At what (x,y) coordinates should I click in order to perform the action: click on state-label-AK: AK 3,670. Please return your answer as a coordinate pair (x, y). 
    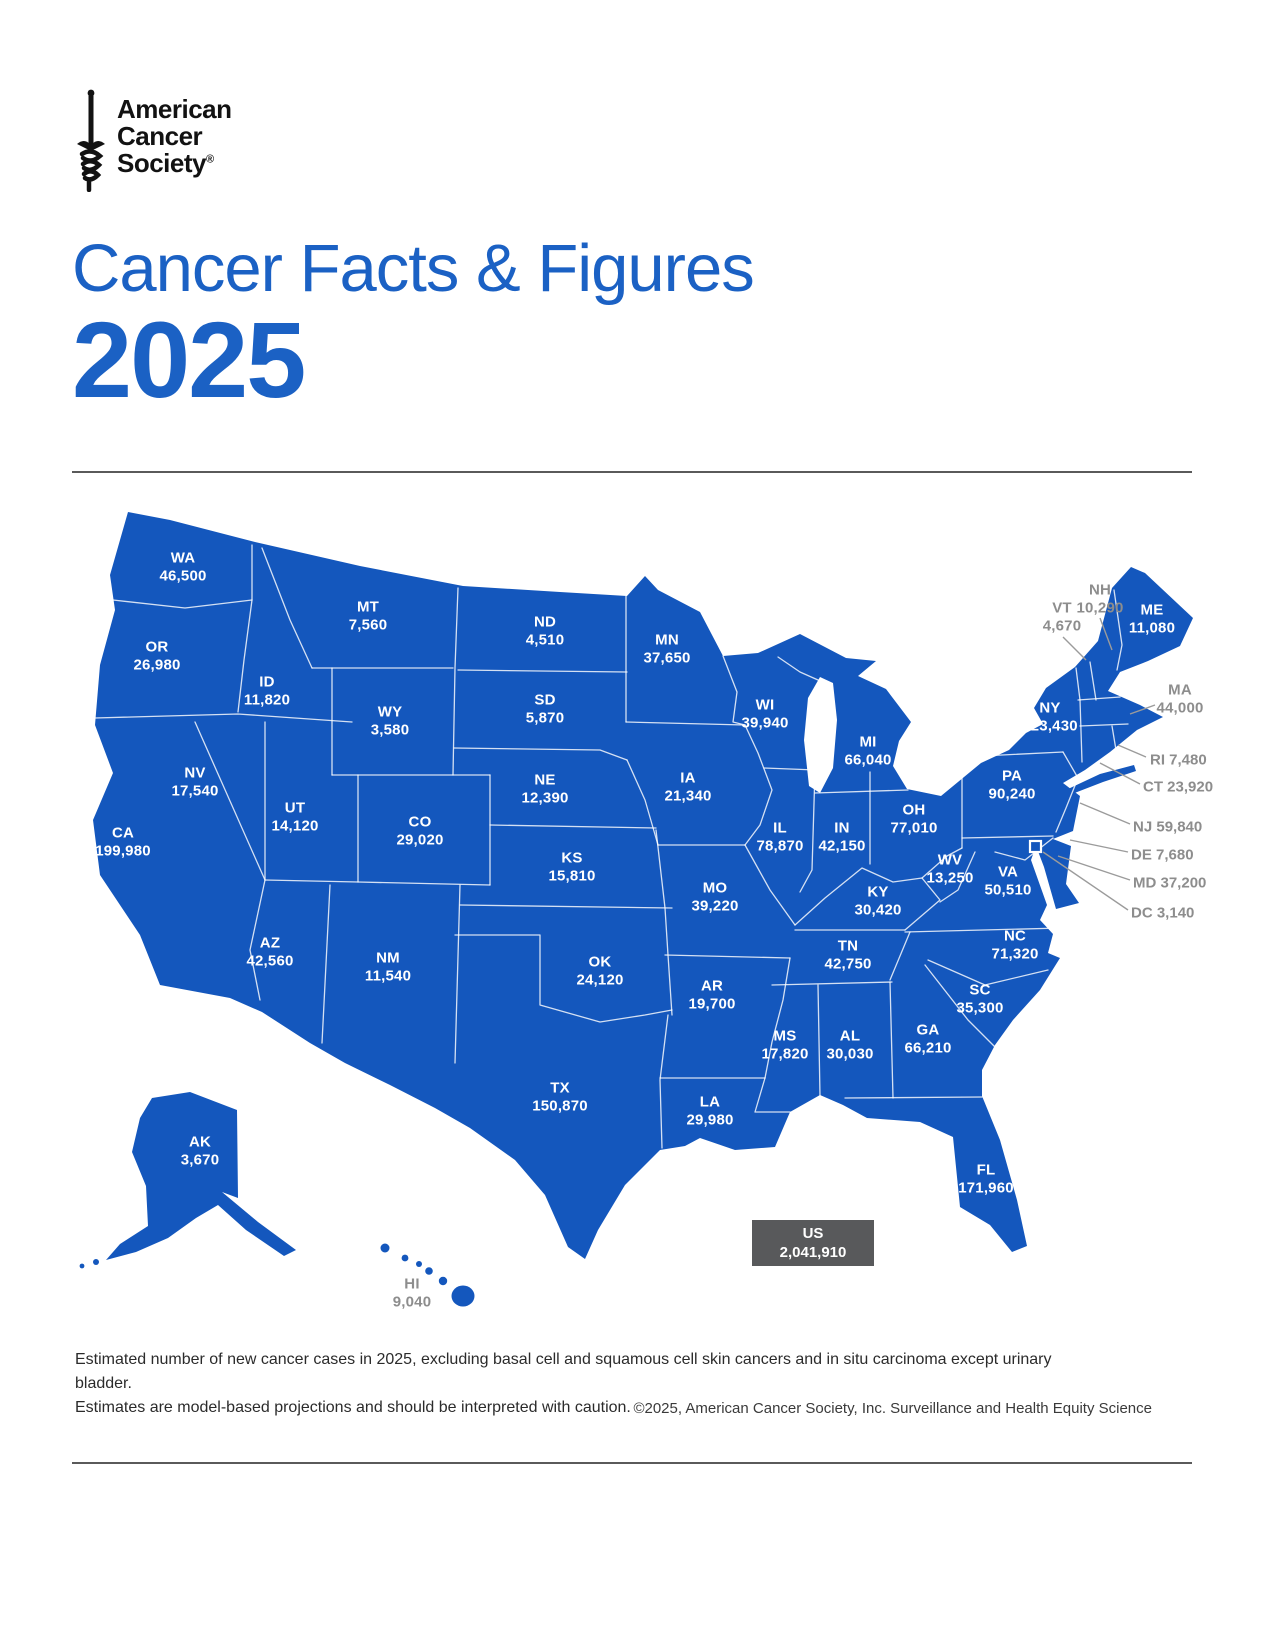
    Looking at the image, I should click on (200, 1151).